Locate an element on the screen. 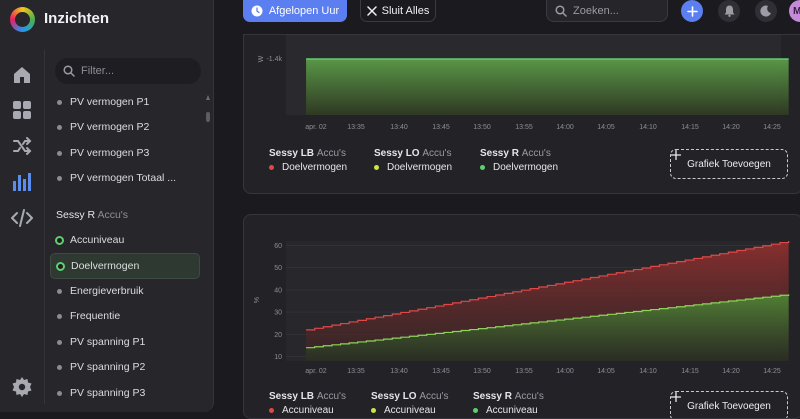 The height and width of the screenshot is (419, 800). close-all-label: Sluit Alles is located at coordinates (405, 10).